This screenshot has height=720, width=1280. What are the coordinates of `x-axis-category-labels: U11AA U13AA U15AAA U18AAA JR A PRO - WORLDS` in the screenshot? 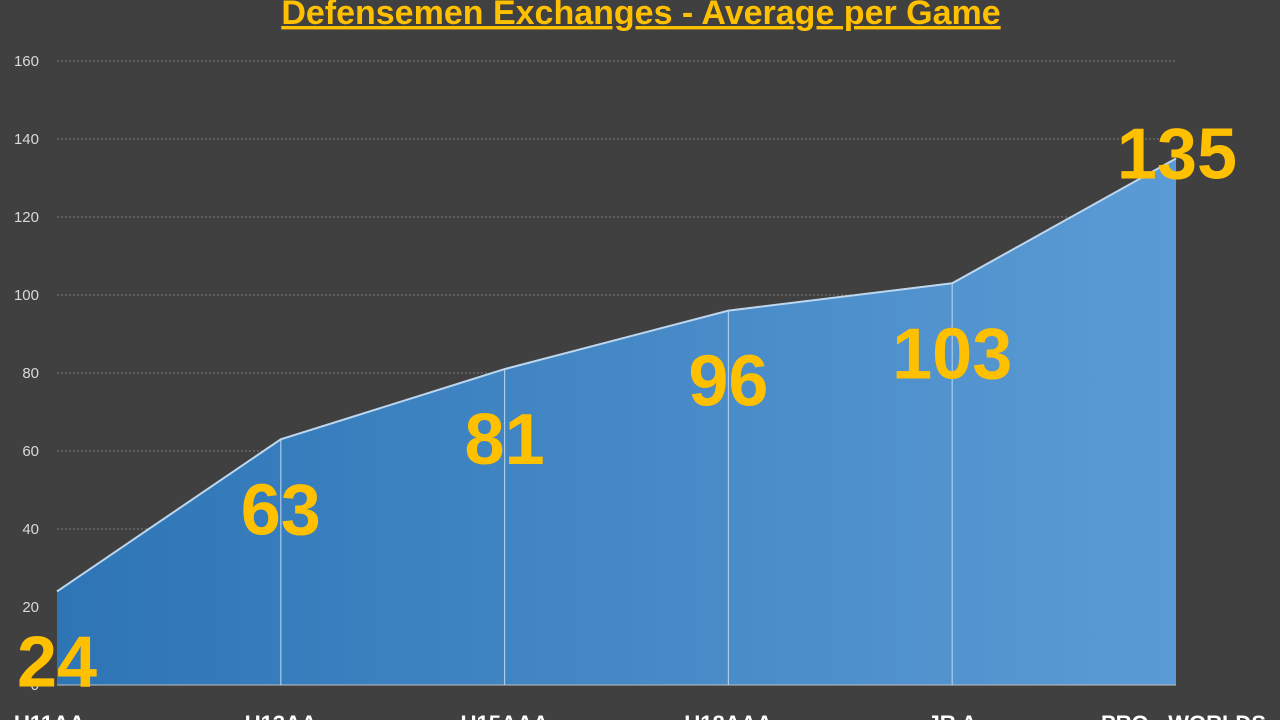 It's located at (640, 715).